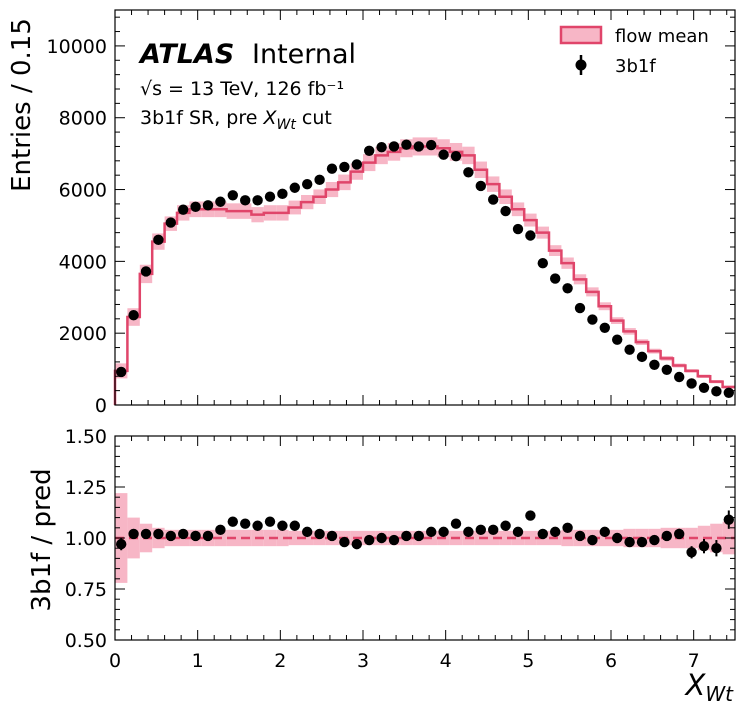 The height and width of the screenshot is (714, 744). What do you see at coordinates (662, 36) in the screenshot?
I see `legend-flow-mean-label: flow mean` at bounding box center [662, 36].